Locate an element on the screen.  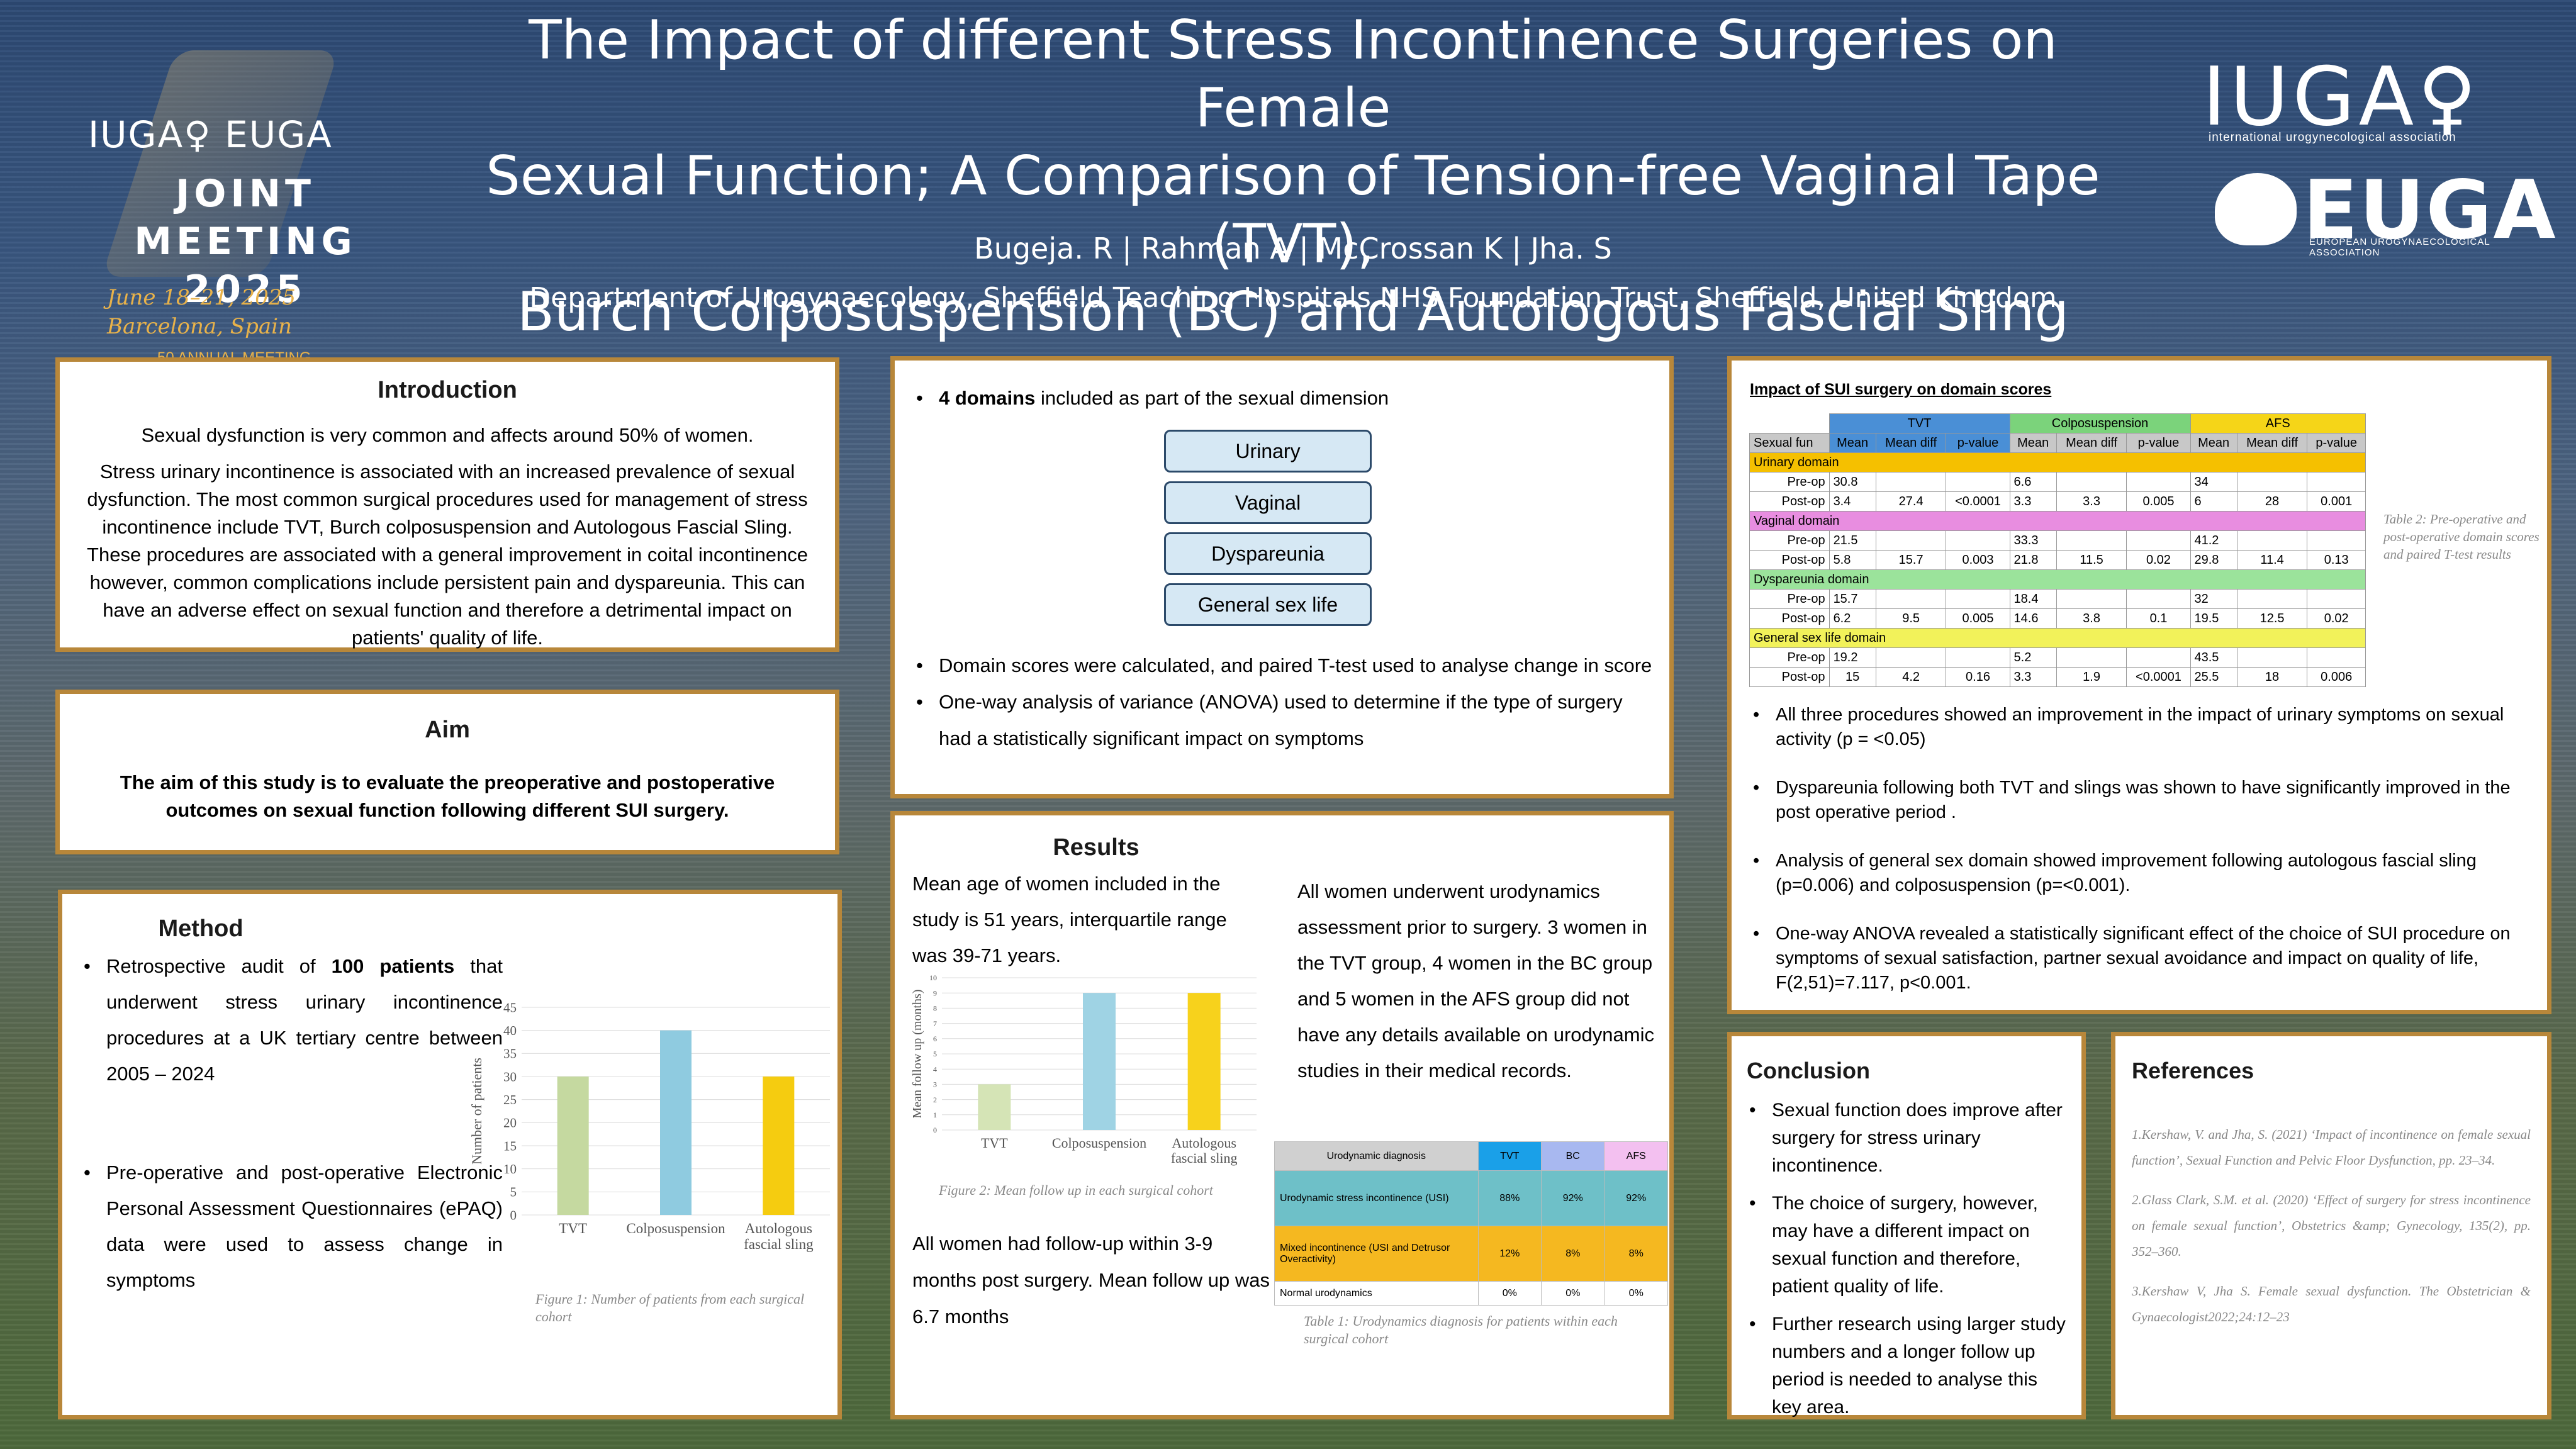
urodynamics-cell: 92% is located at coordinates (1573, 1198).